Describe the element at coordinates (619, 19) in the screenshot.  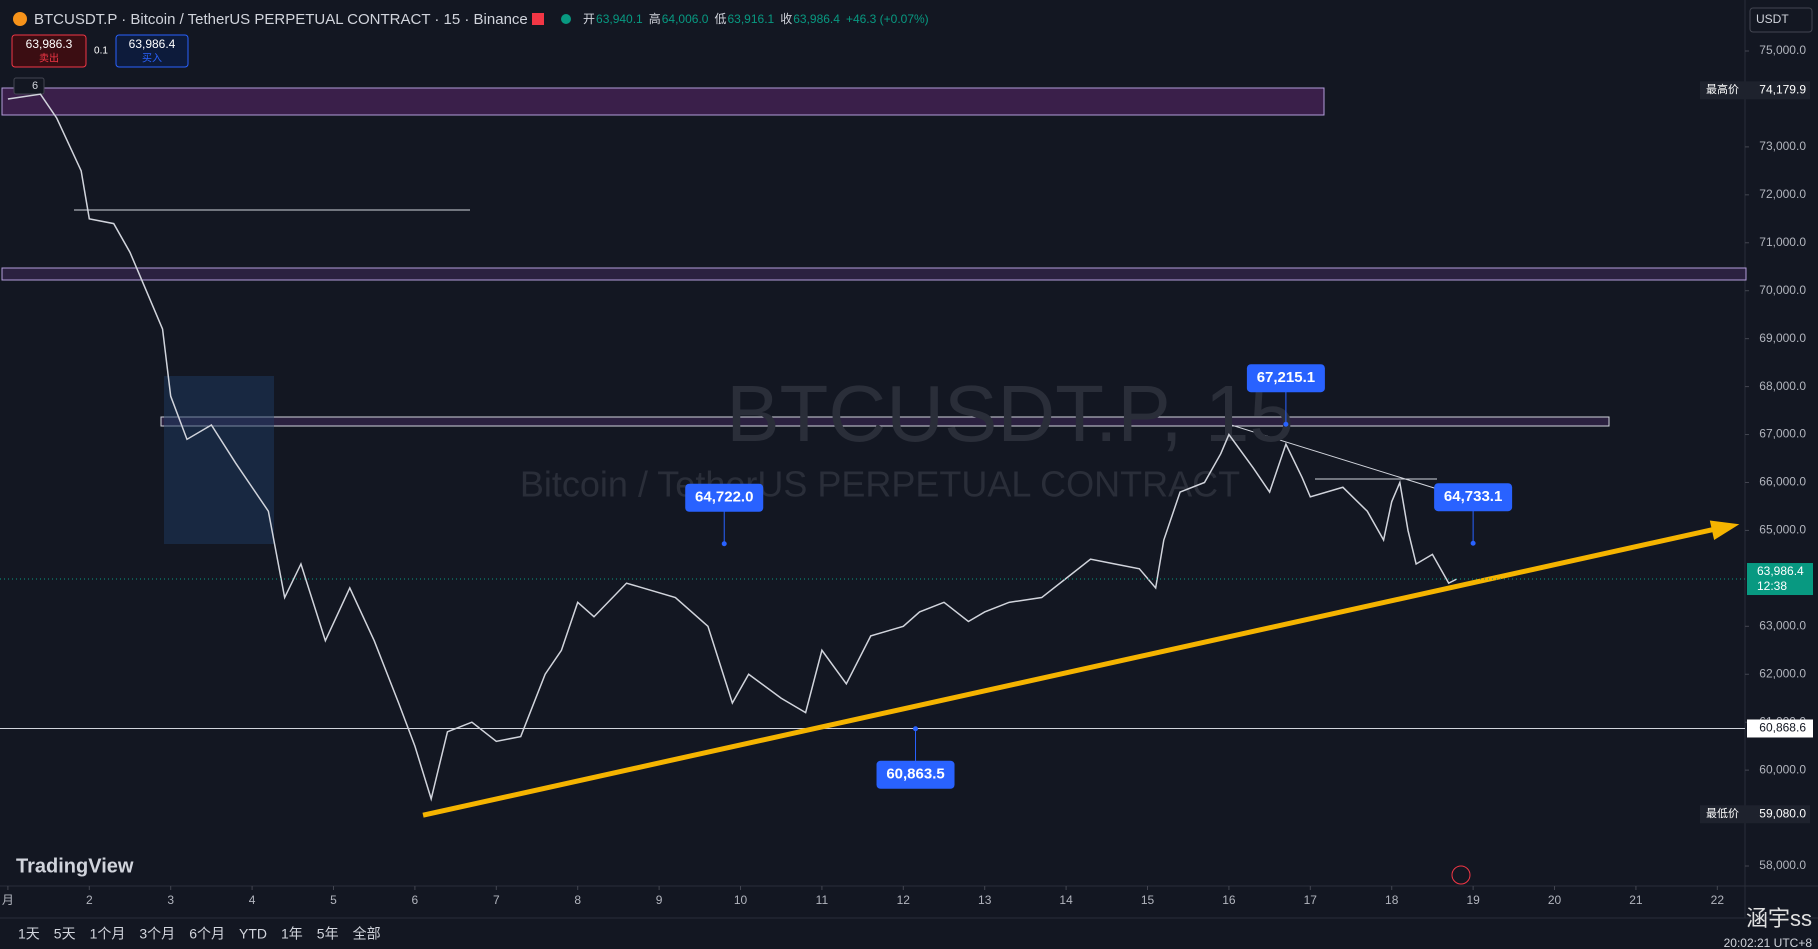
I see `ohlc-value: 63,940.1` at that location.